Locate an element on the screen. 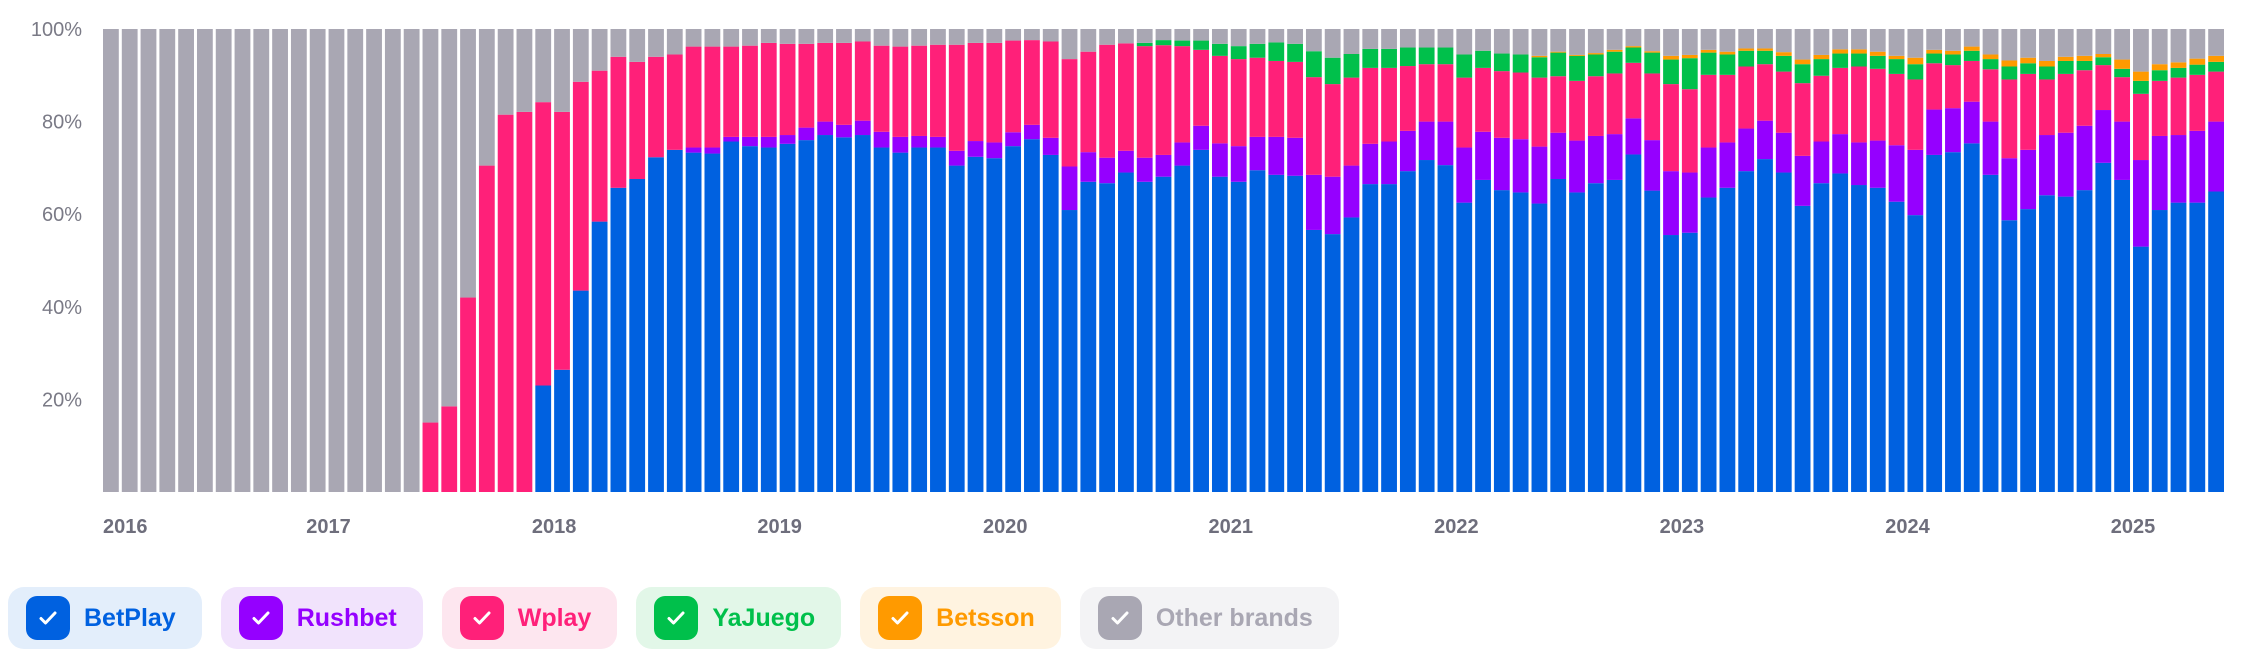 This screenshot has width=2242, height=658. legend-toggle-rushbet: Rushbet is located at coordinates (321, 618).